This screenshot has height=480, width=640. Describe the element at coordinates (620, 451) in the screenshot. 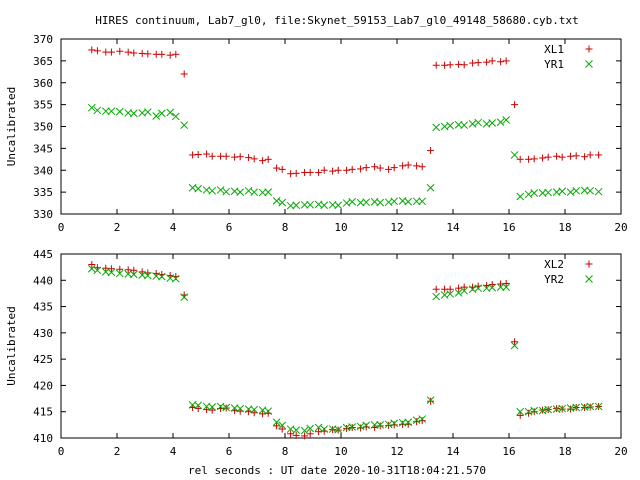

I see `x-tick-label: 20` at that location.